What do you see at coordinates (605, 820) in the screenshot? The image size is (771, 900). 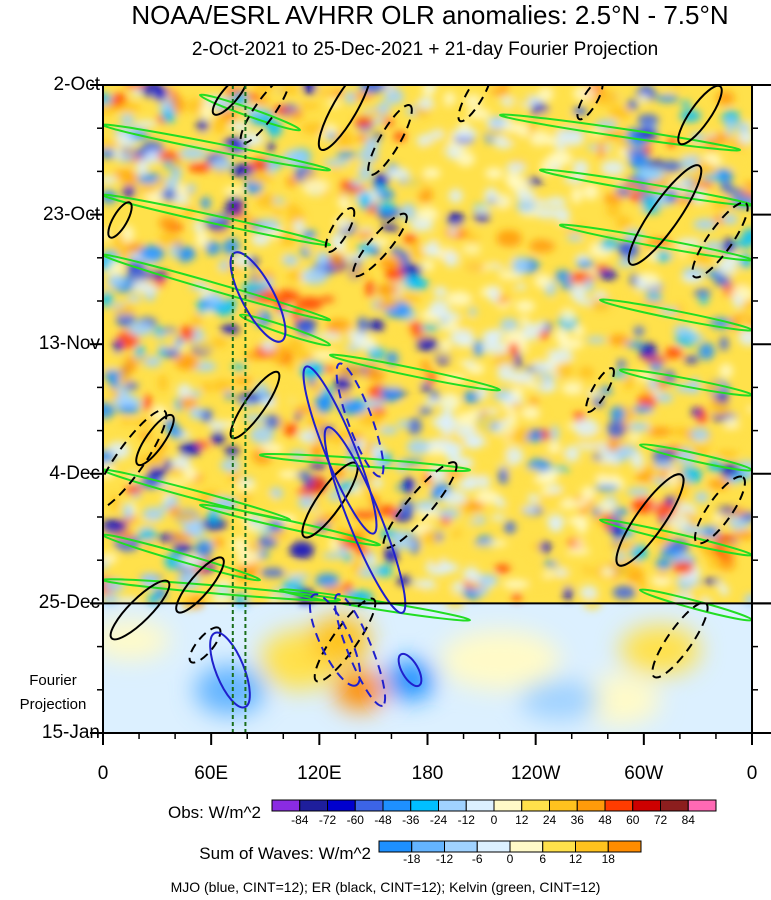 I see `obs_colorbar-label: 48` at bounding box center [605, 820].